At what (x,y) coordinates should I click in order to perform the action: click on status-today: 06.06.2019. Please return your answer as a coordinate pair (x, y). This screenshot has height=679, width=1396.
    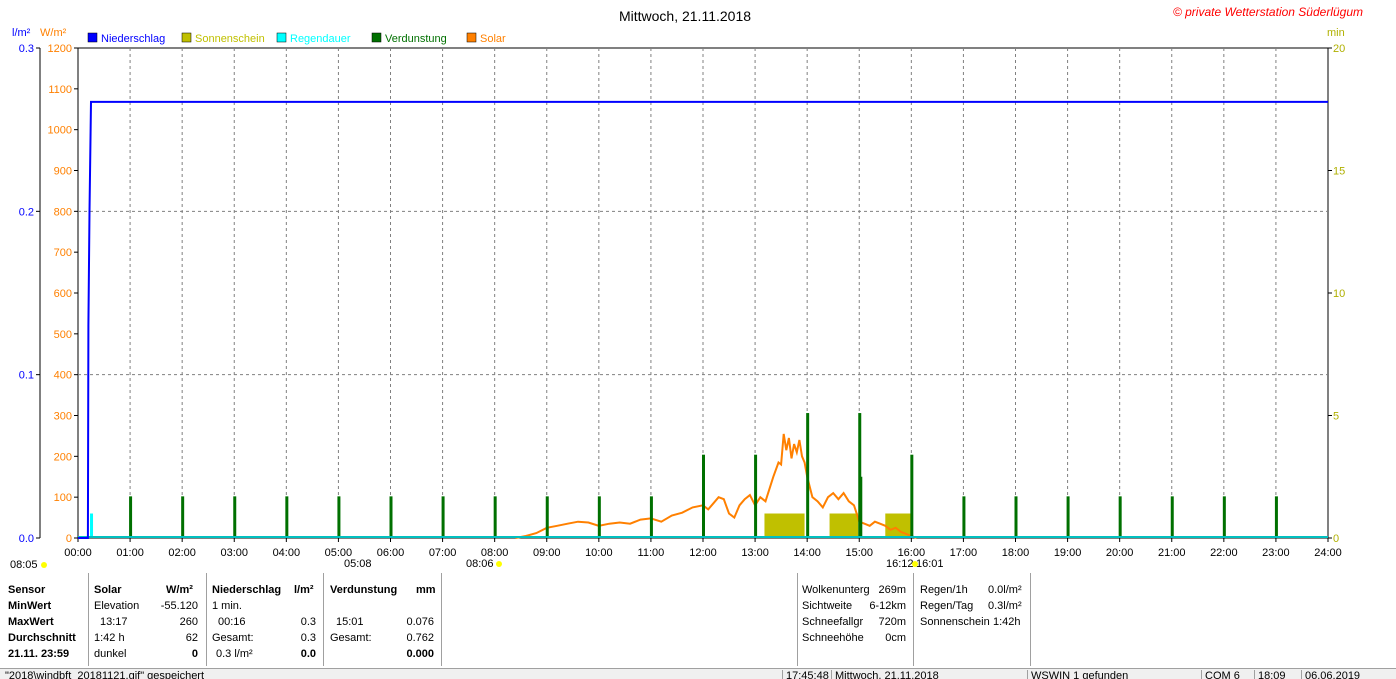
    Looking at the image, I should click on (1330, 674).